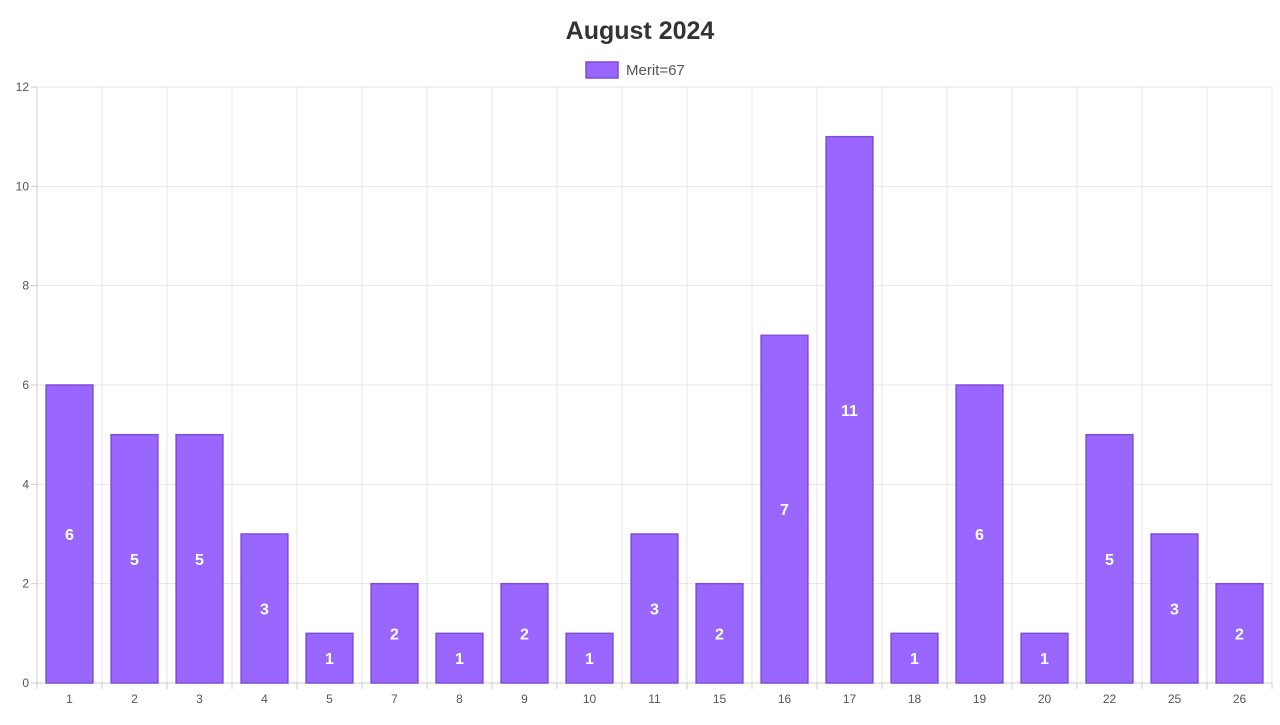 Image resolution: width=1280 pixels, height=725 pixels. Describe the element at coordinates (602, 70) in the screenshot. I see `legend-swatch` at that location.